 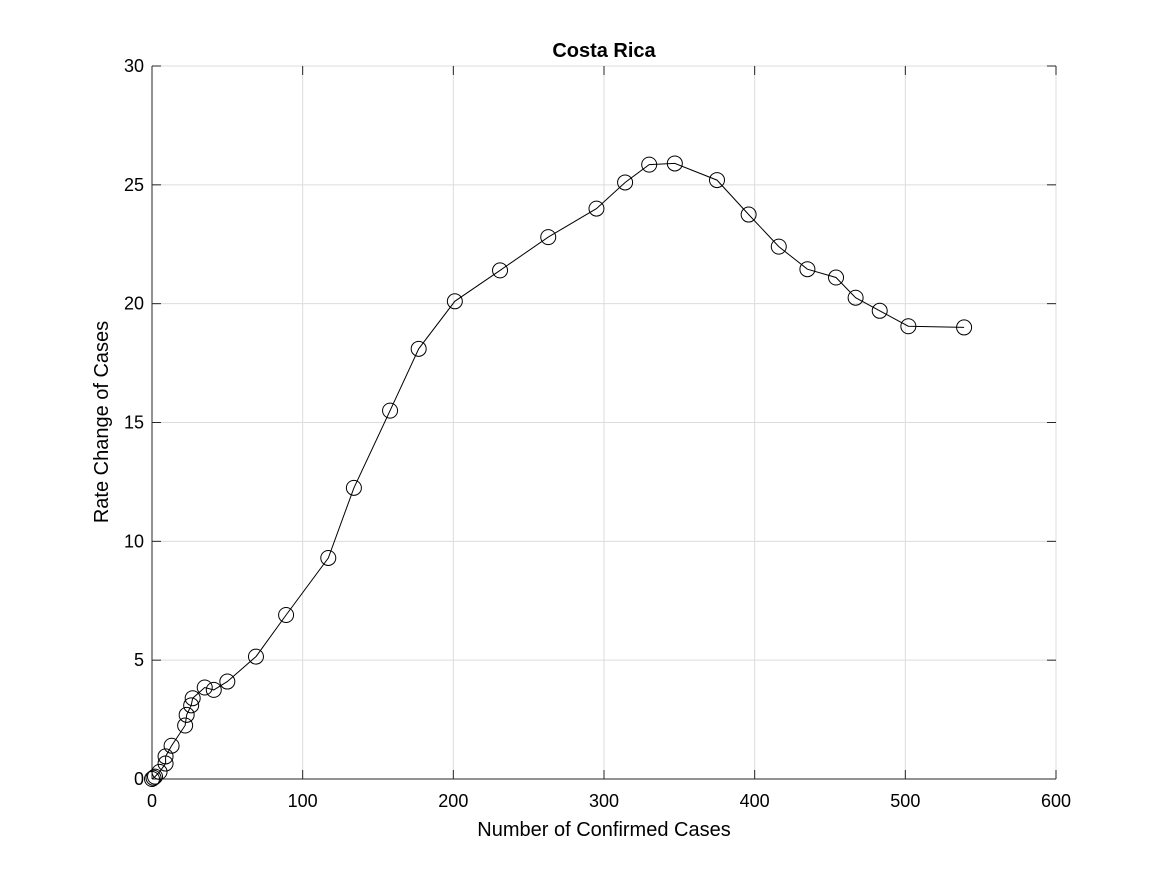 What do you see at coordinates (453, 801) in the screenshot?
I see `x-tick-label: 200` at bounding box center [453, 801].